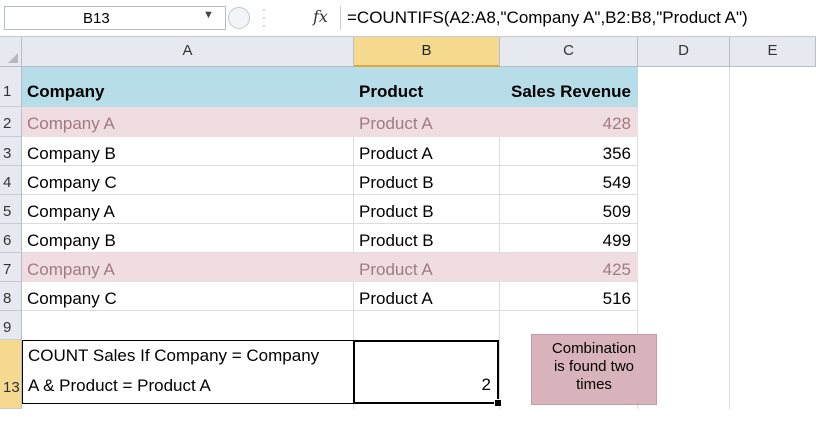 The width and height of the screenshot is (816, 436). I want to click on row-header-8: 8, so click(11, 296).